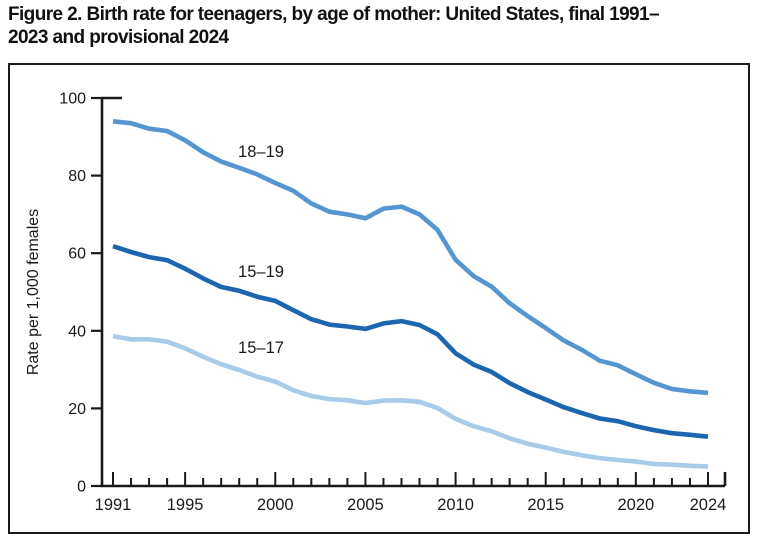  I want to click on x-tick-label: 1991, so click(113, 505).